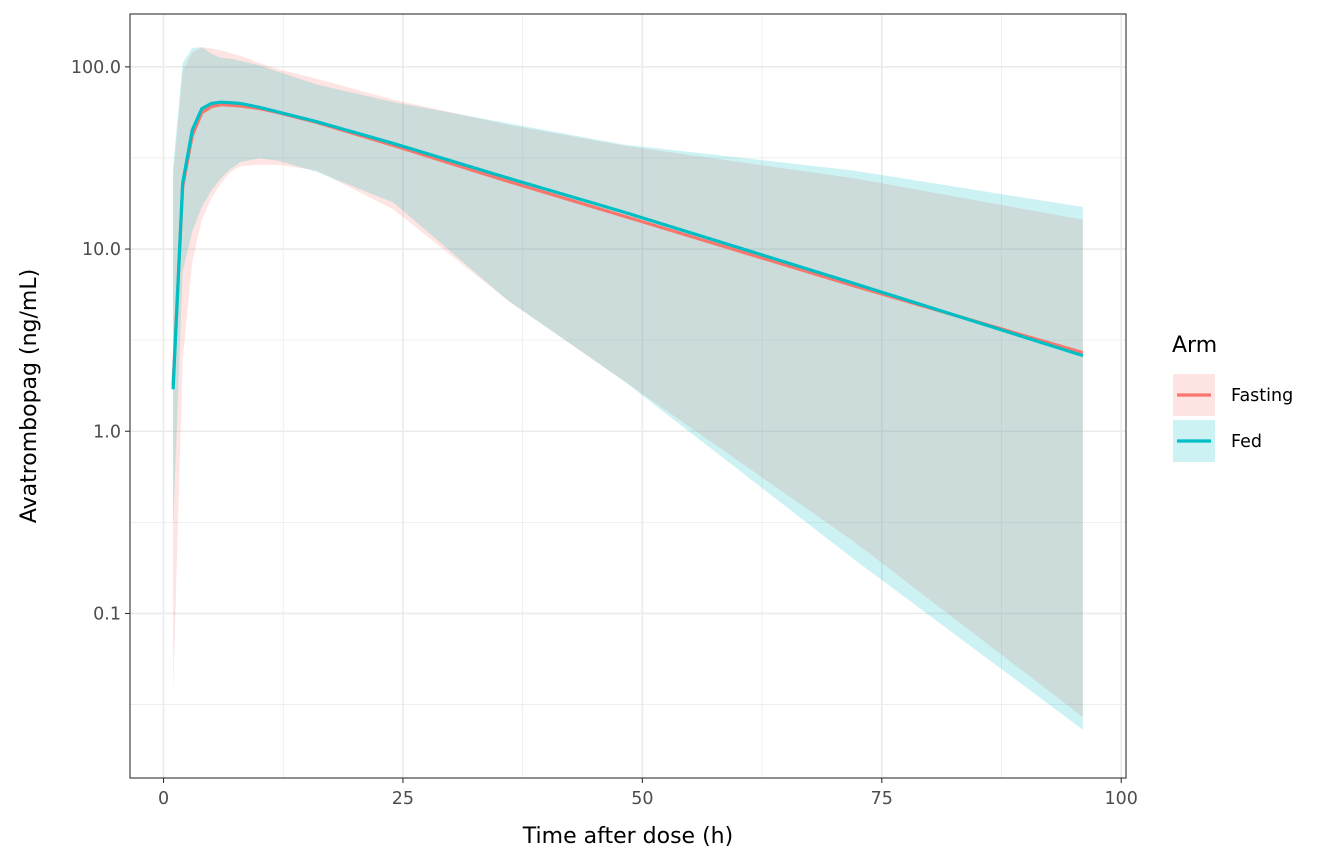  Describe the element at coordinates (100, 341) in the screenshot. I see `y-axis: 0.1 1.0 10.0 100.0` at that location.